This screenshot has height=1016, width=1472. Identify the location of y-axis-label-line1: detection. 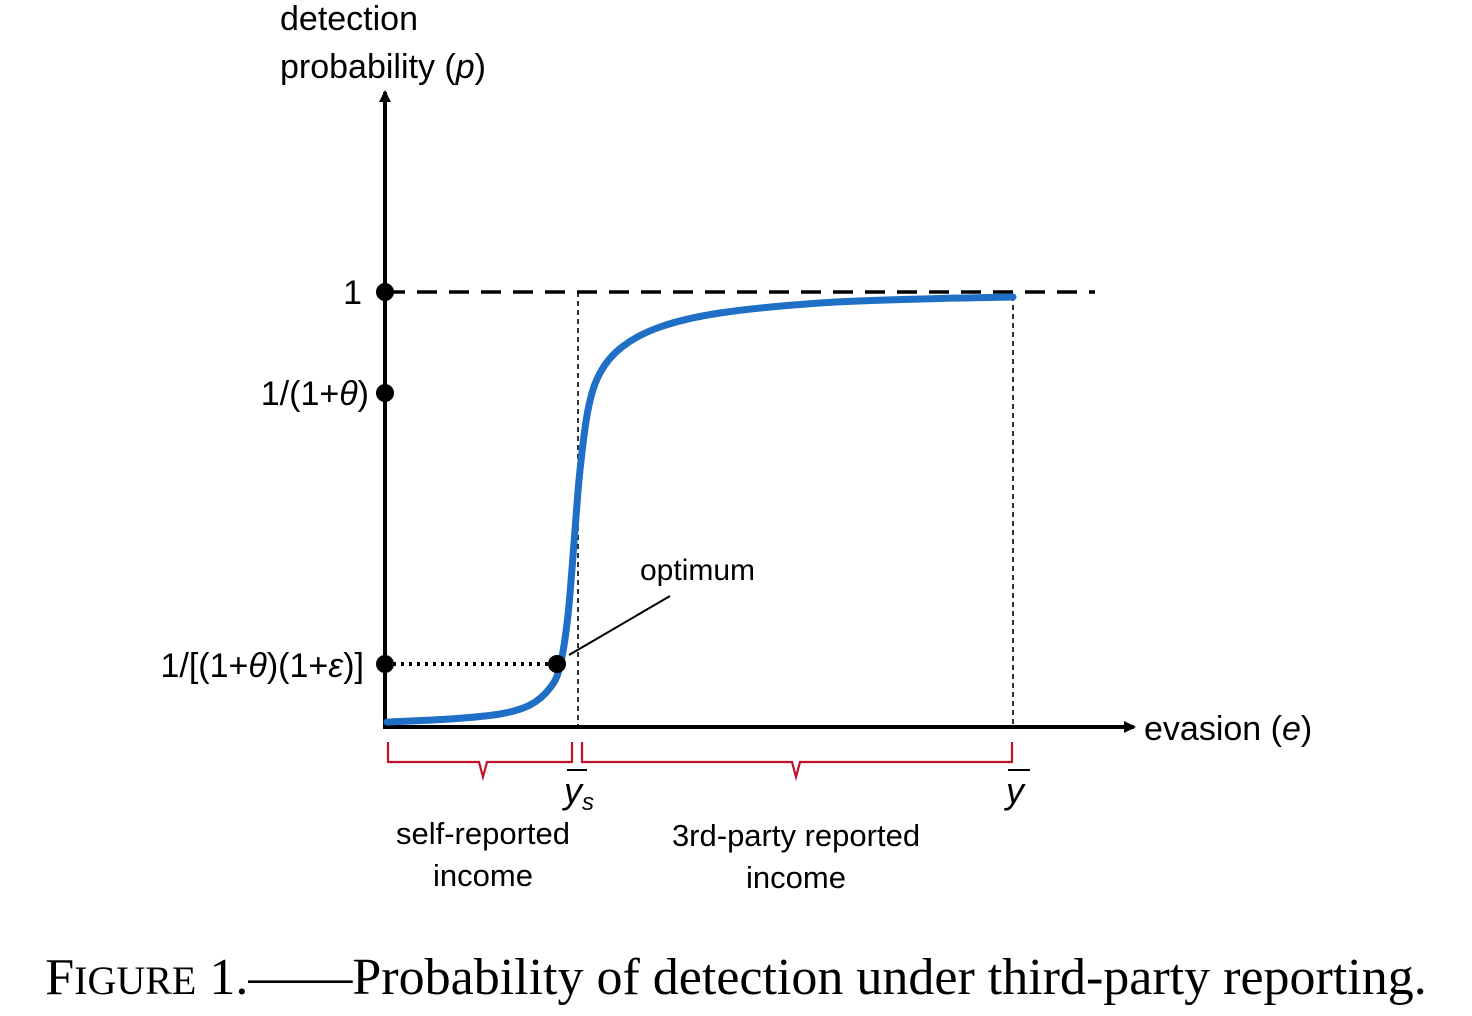
(349, 19).